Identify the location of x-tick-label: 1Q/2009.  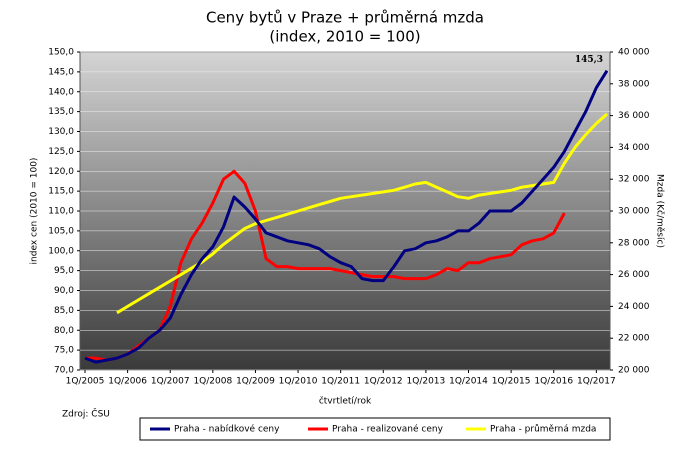
(255, 382).